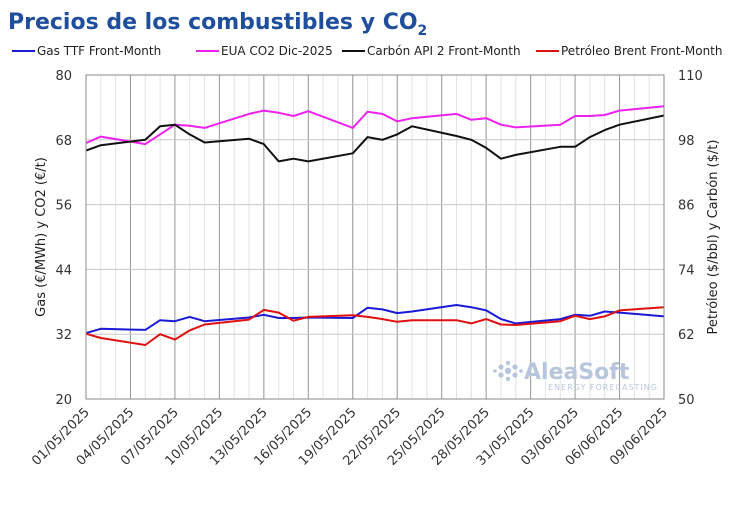  What do you see at coordinates (686, 141) in the screenshot?
I see `right-axis-tick-label: 98` at bounding box center [686, 141].